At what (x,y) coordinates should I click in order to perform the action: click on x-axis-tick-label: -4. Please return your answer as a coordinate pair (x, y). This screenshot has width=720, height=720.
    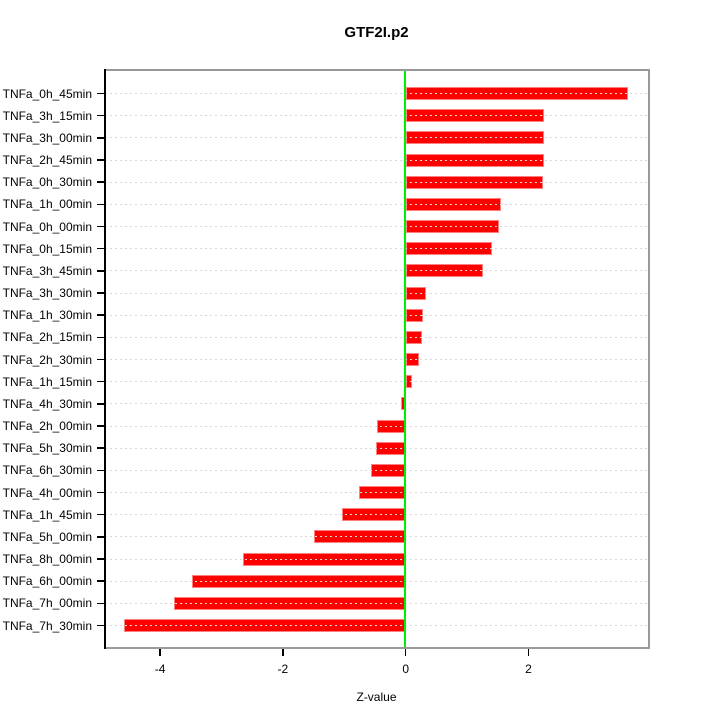
    Looking at the image, I should click on (160, 669).